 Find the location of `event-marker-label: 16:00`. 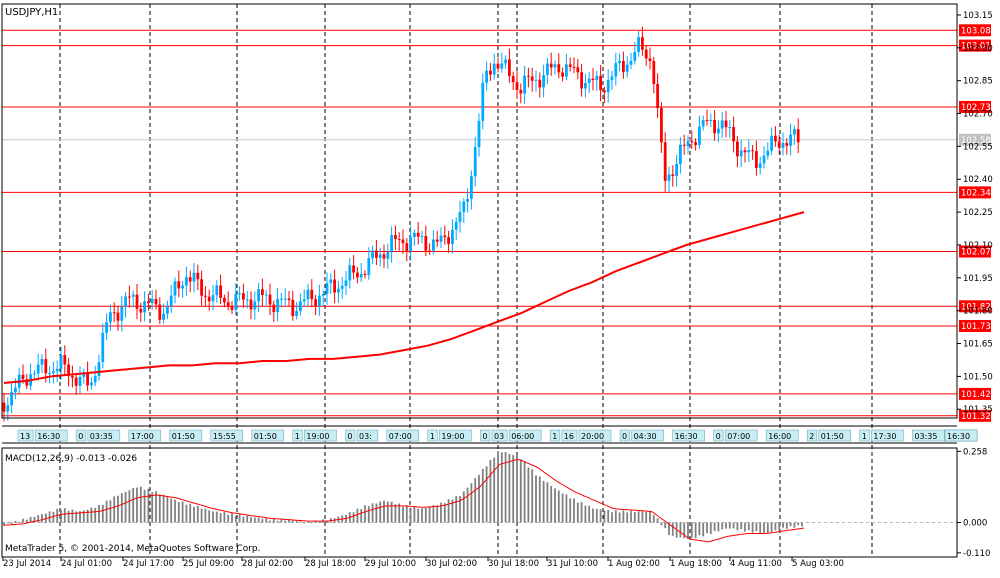

event-marker-label: 16:00 is located at coordinates (779, 436).